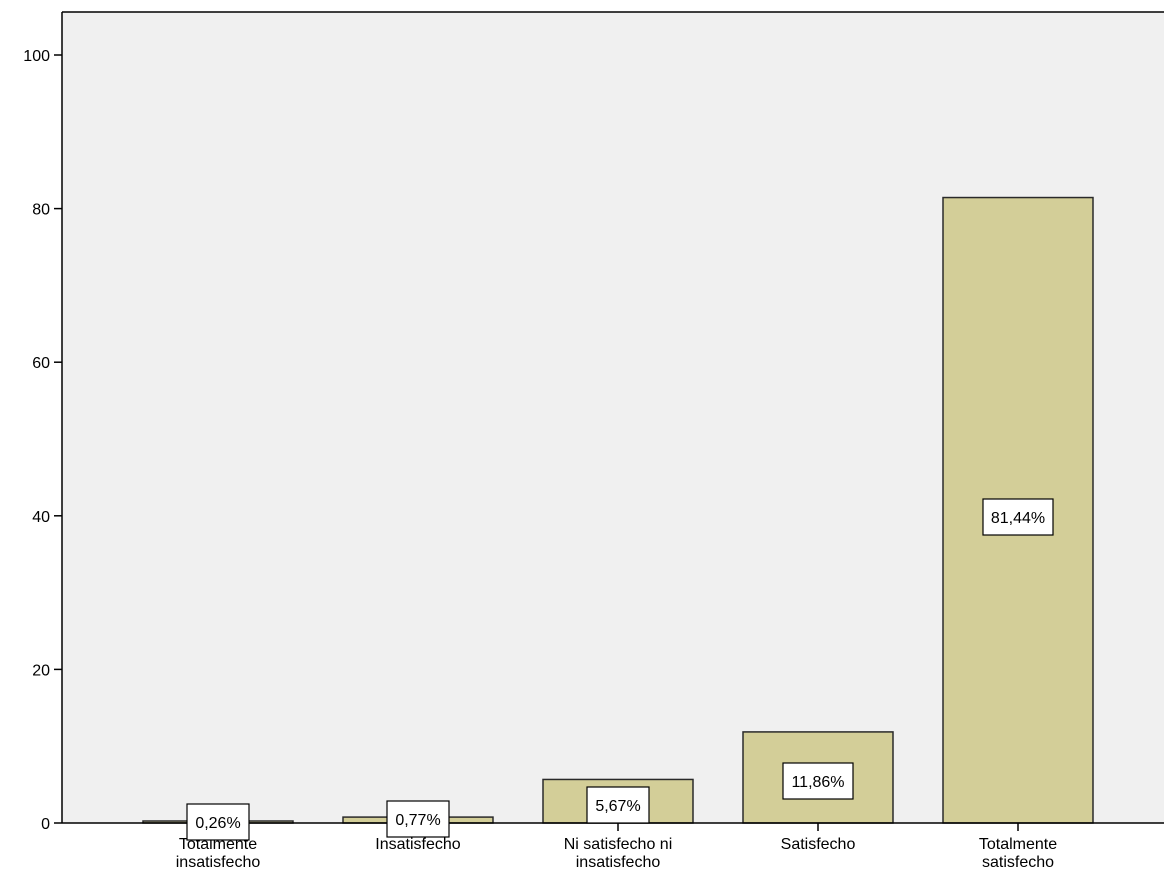 This screenshot has width=1164, height=888. I want to click on data-label: 5,67%, so click(618, 805).